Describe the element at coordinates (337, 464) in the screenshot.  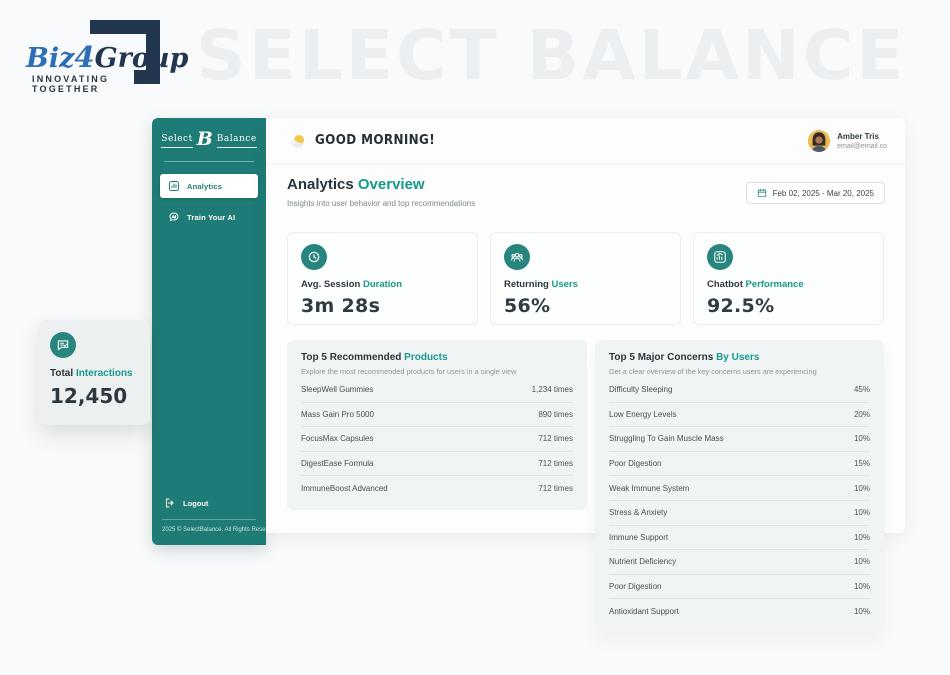
I see `item-name: DigestEase Formula` at that location.